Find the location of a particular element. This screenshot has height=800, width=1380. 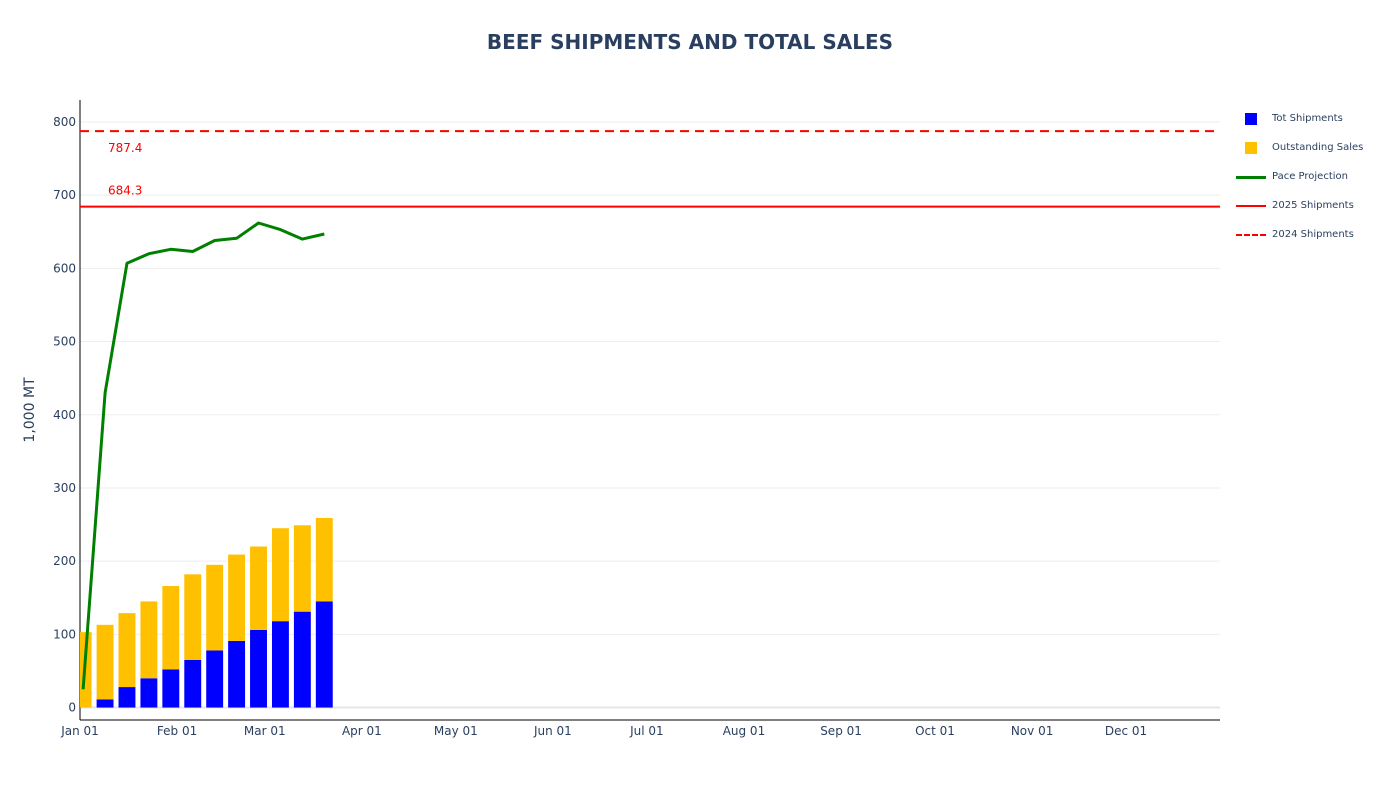

y-tick-label: 800 is located at coordinates (64, 122).